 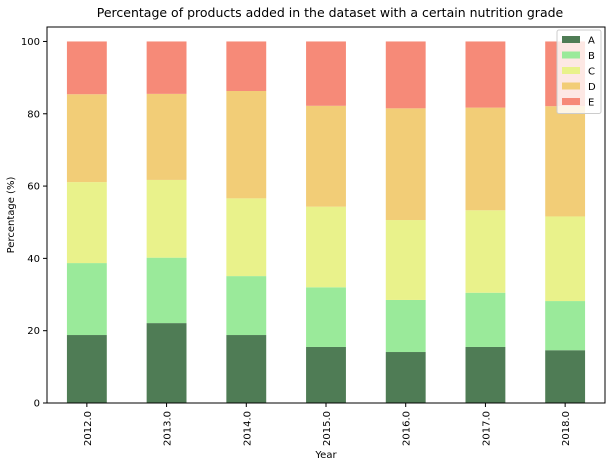 I want to click on x-tick-label-2015.0: 2015.0, so click(x=327, y=428).